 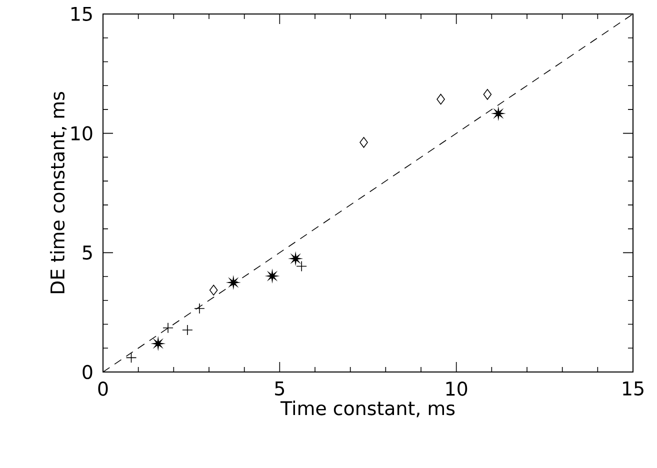 What do you see at coordinates (81, 14) in the screenshot?
I see `y-tick-label: 15` at bounding box center [81, 14].